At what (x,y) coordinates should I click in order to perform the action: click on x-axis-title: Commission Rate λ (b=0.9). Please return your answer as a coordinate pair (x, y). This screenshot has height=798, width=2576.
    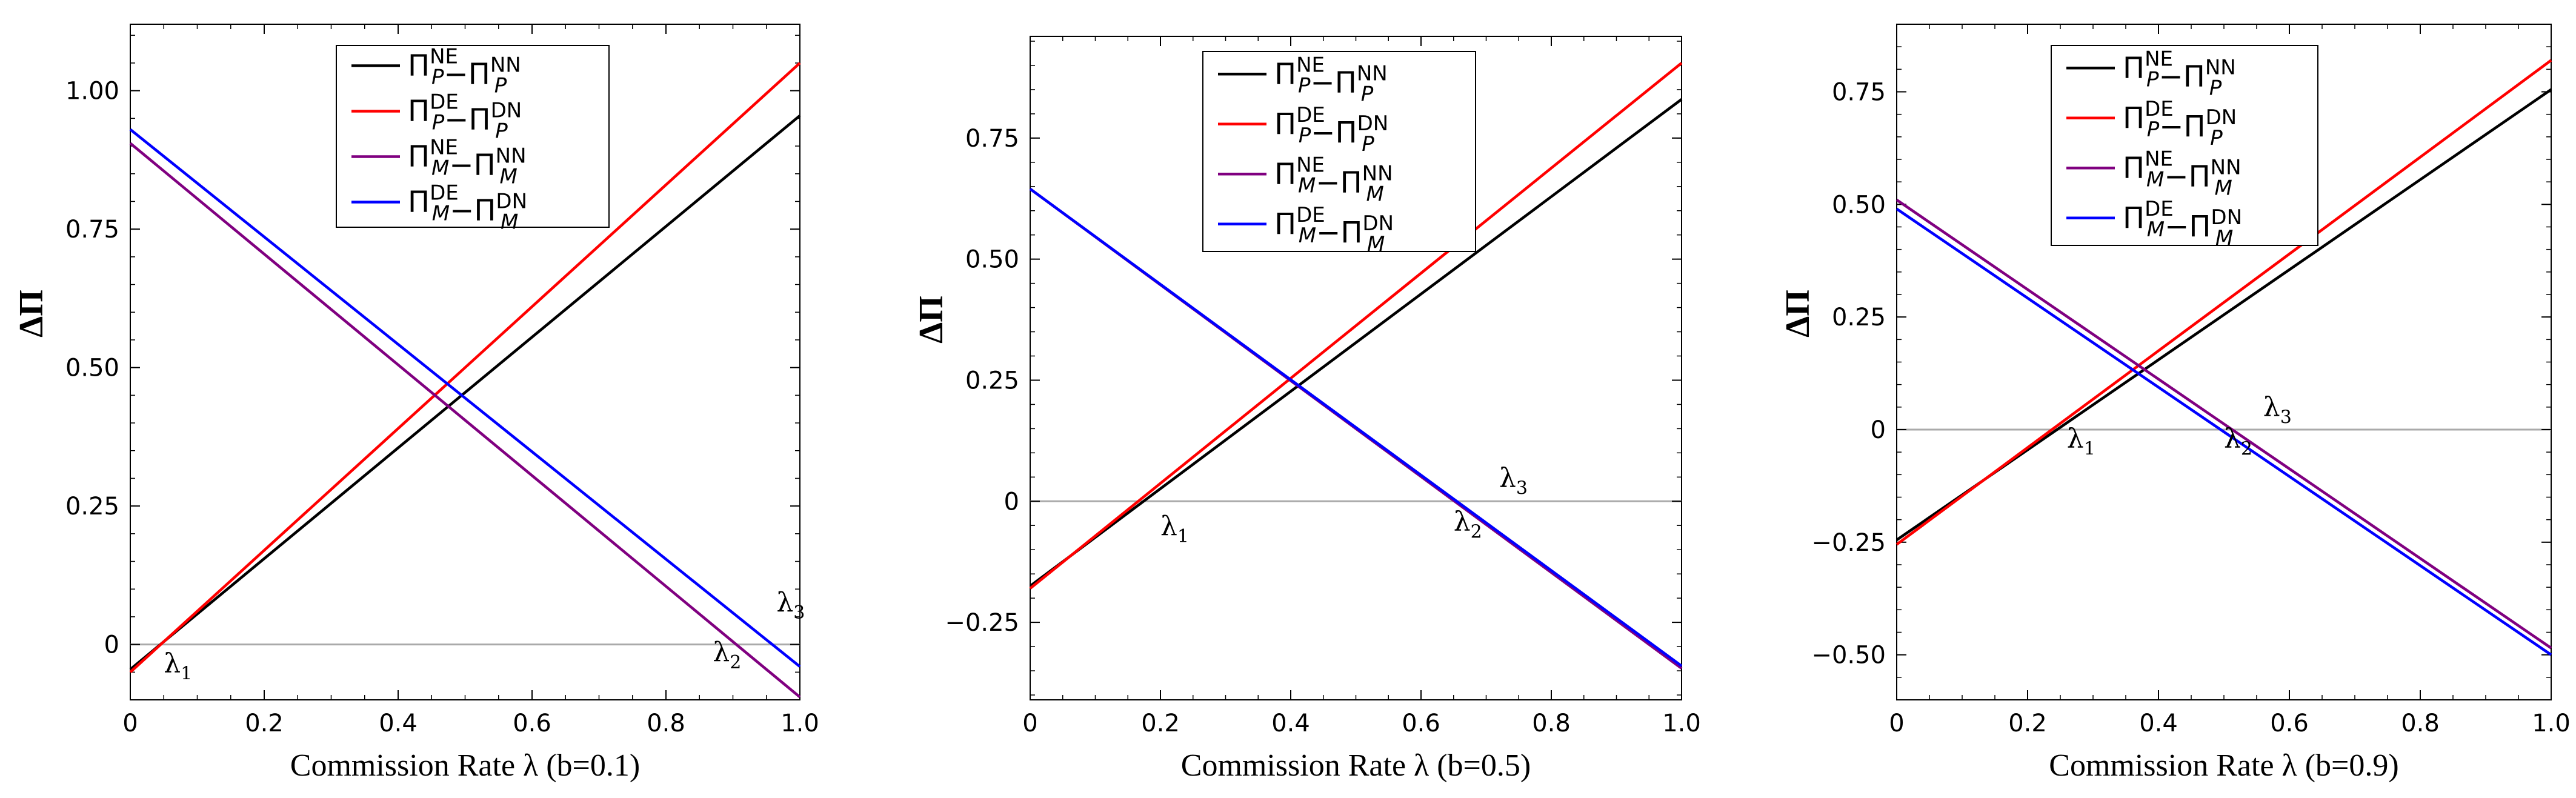
    Looking at the image, I should click on (2223, 765).